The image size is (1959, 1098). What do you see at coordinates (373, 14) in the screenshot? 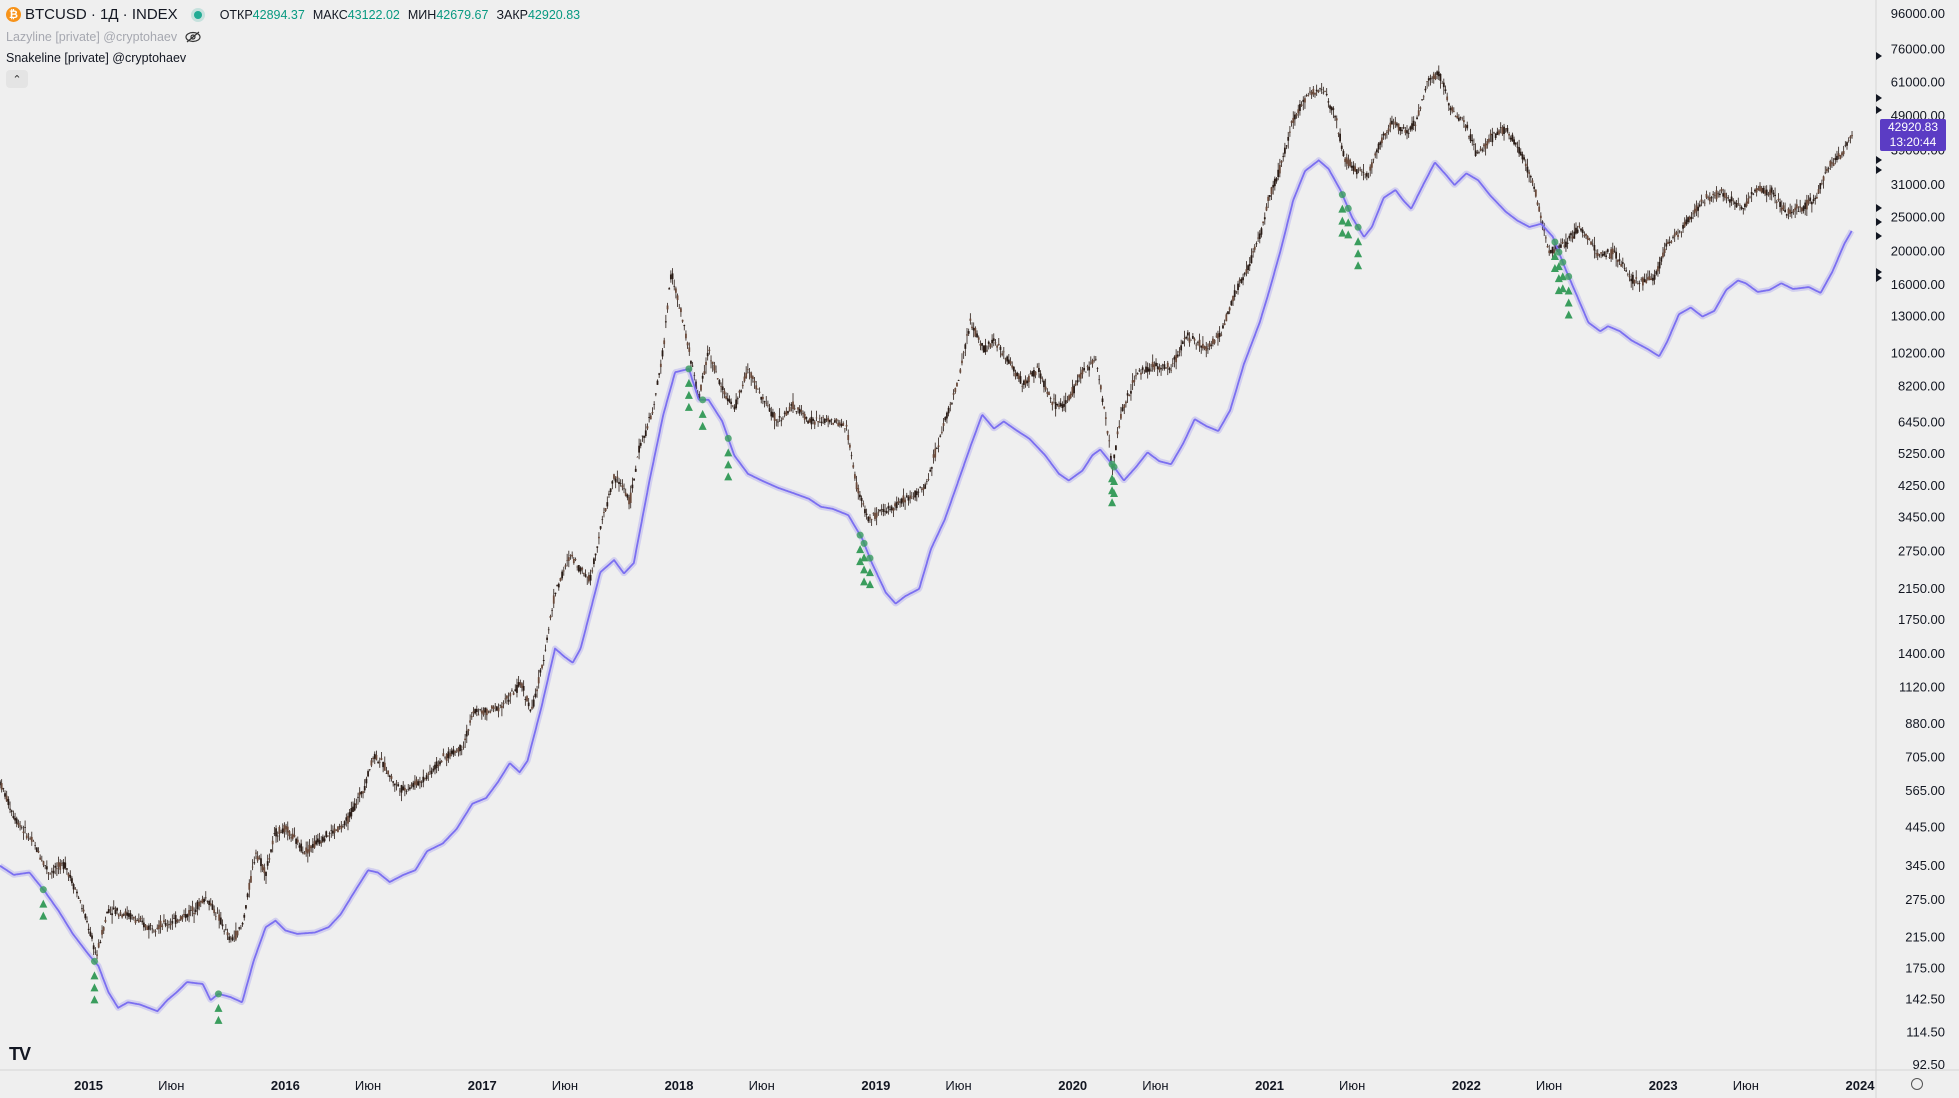
I see `ohlc-high-value: 43122.02` at bounding box center [373, 14].